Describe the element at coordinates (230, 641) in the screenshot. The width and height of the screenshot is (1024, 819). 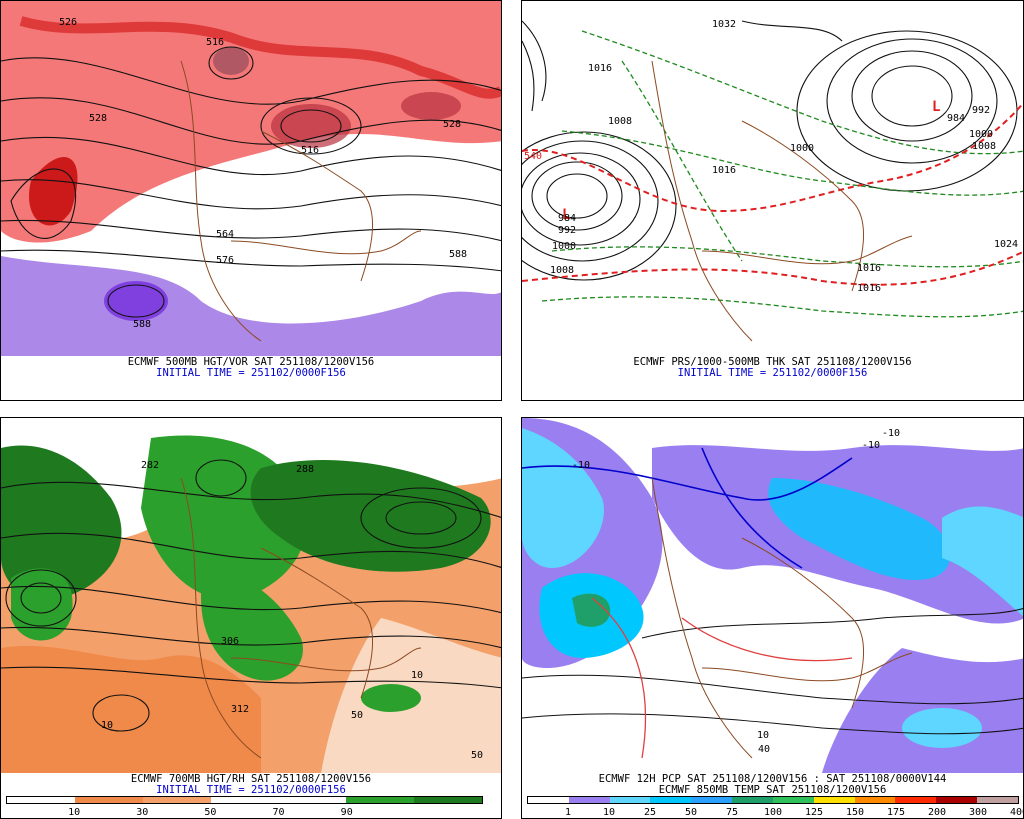
I see `contour-label: 306` at that location.